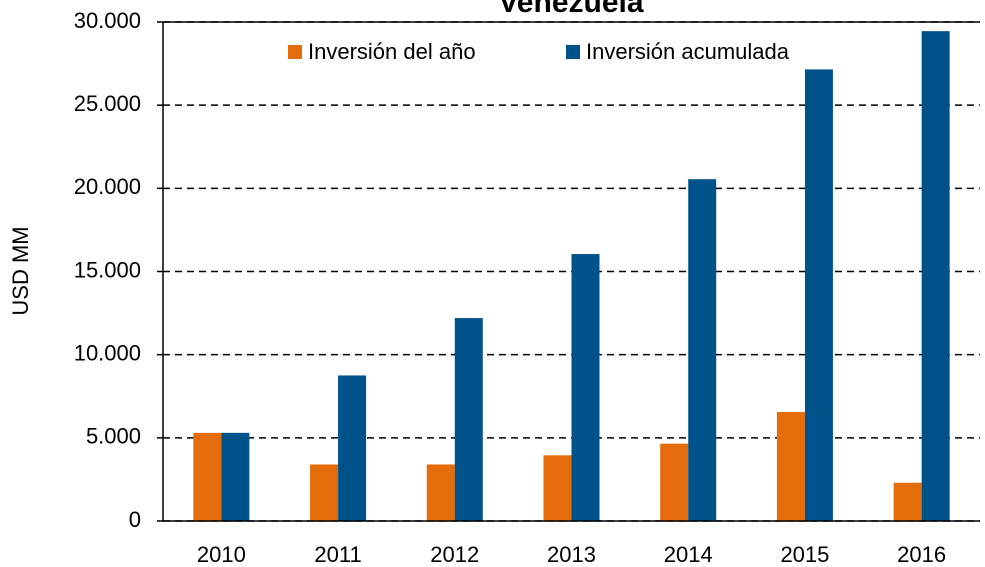 This screenshot has width=985, height=567. What do you see at coordinates (392, 51) in the screenshot?
I see `legend-label: Inversión del año` at bounding box center [392, 51].